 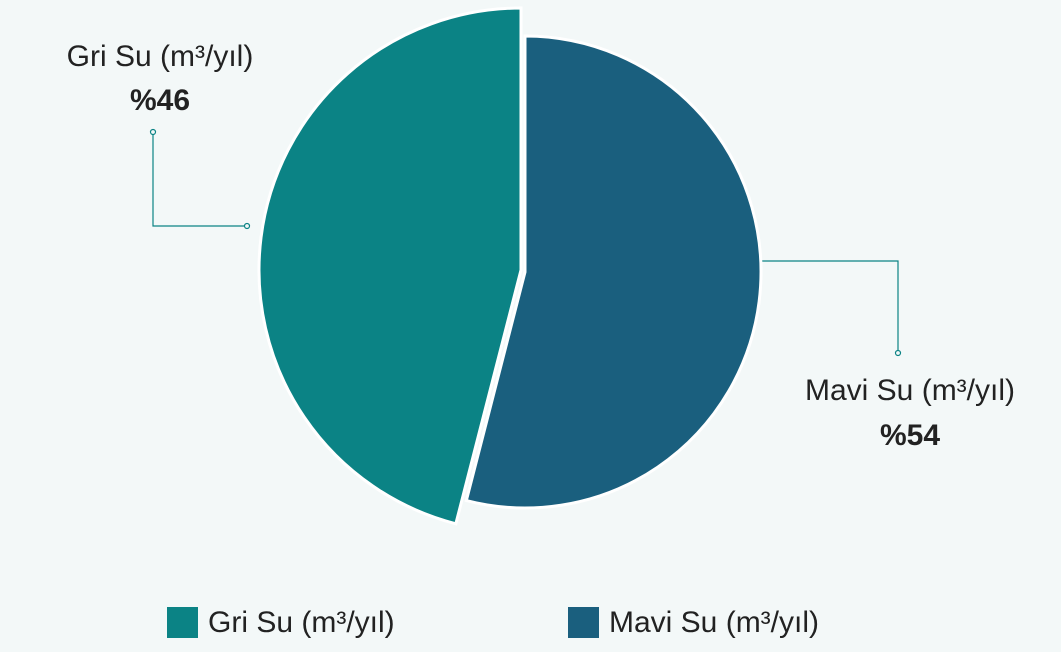 What do you see at coordinates (714, 622) in the screenshot?
I see `legend-label: Mavi Su (m³/yıl)` at bounding box center [714, 622].